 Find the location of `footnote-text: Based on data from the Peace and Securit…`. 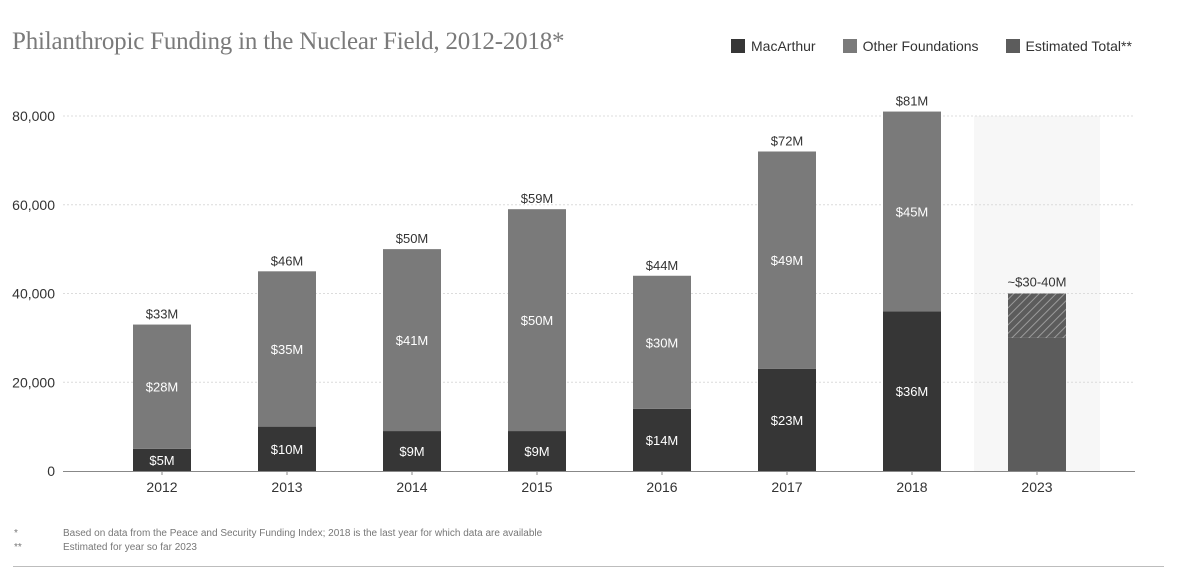

footnote-text: Based on data from the Peace and Securit… is located at coordinates (303, 533).